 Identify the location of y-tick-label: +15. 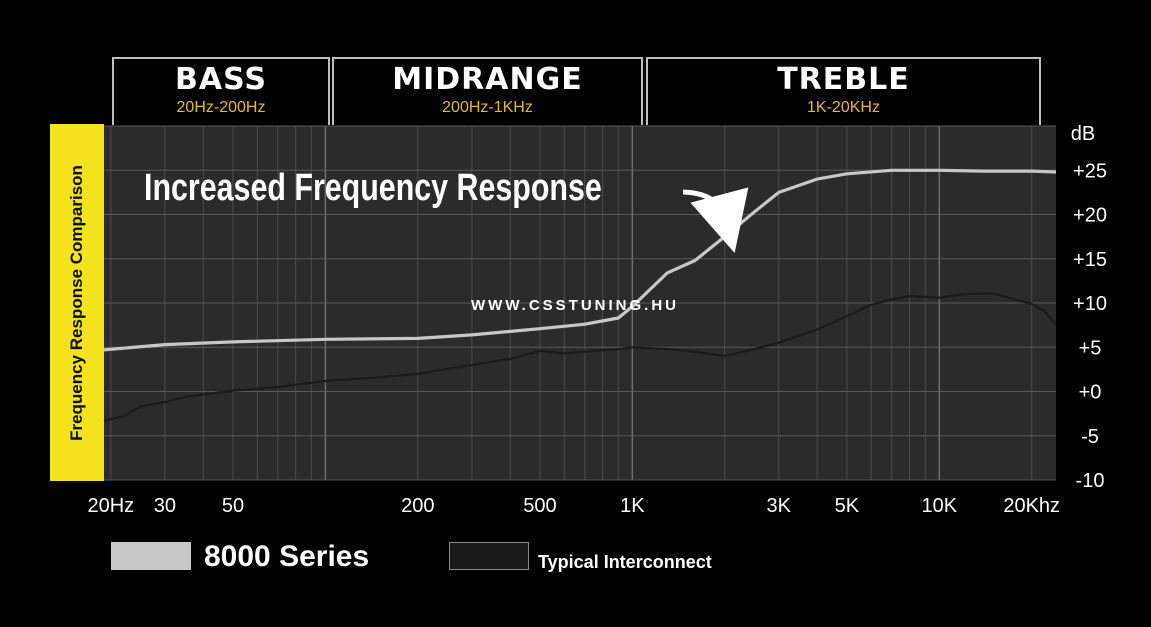
(1090, 260).